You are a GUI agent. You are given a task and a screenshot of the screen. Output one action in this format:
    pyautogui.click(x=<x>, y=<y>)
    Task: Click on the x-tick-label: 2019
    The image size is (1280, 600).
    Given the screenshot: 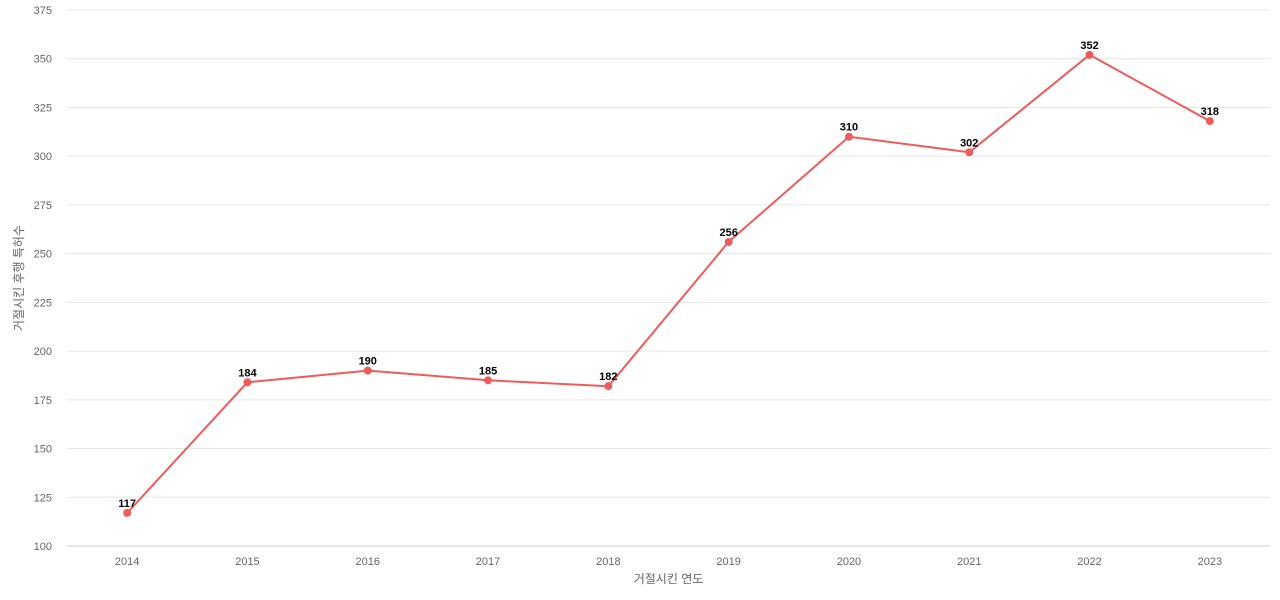 What is the action you would take?
    pyautogui.click(x=728, y=562)
    